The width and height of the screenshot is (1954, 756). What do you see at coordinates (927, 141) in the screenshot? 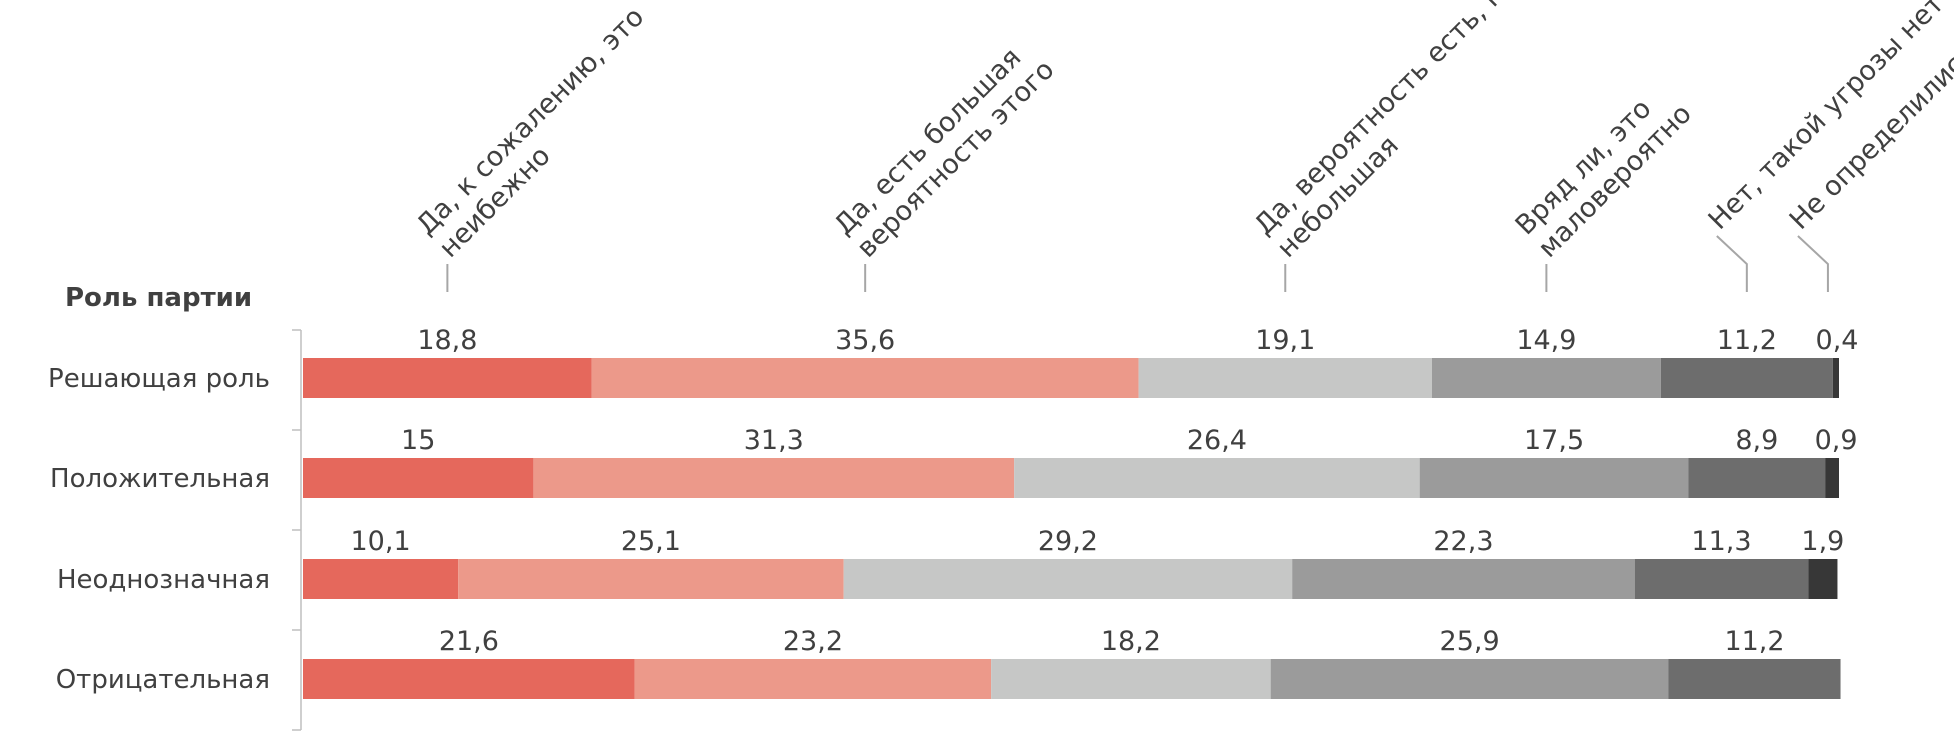
I see `legend-label: Да, есть большая` at bounding box center [927, 141].